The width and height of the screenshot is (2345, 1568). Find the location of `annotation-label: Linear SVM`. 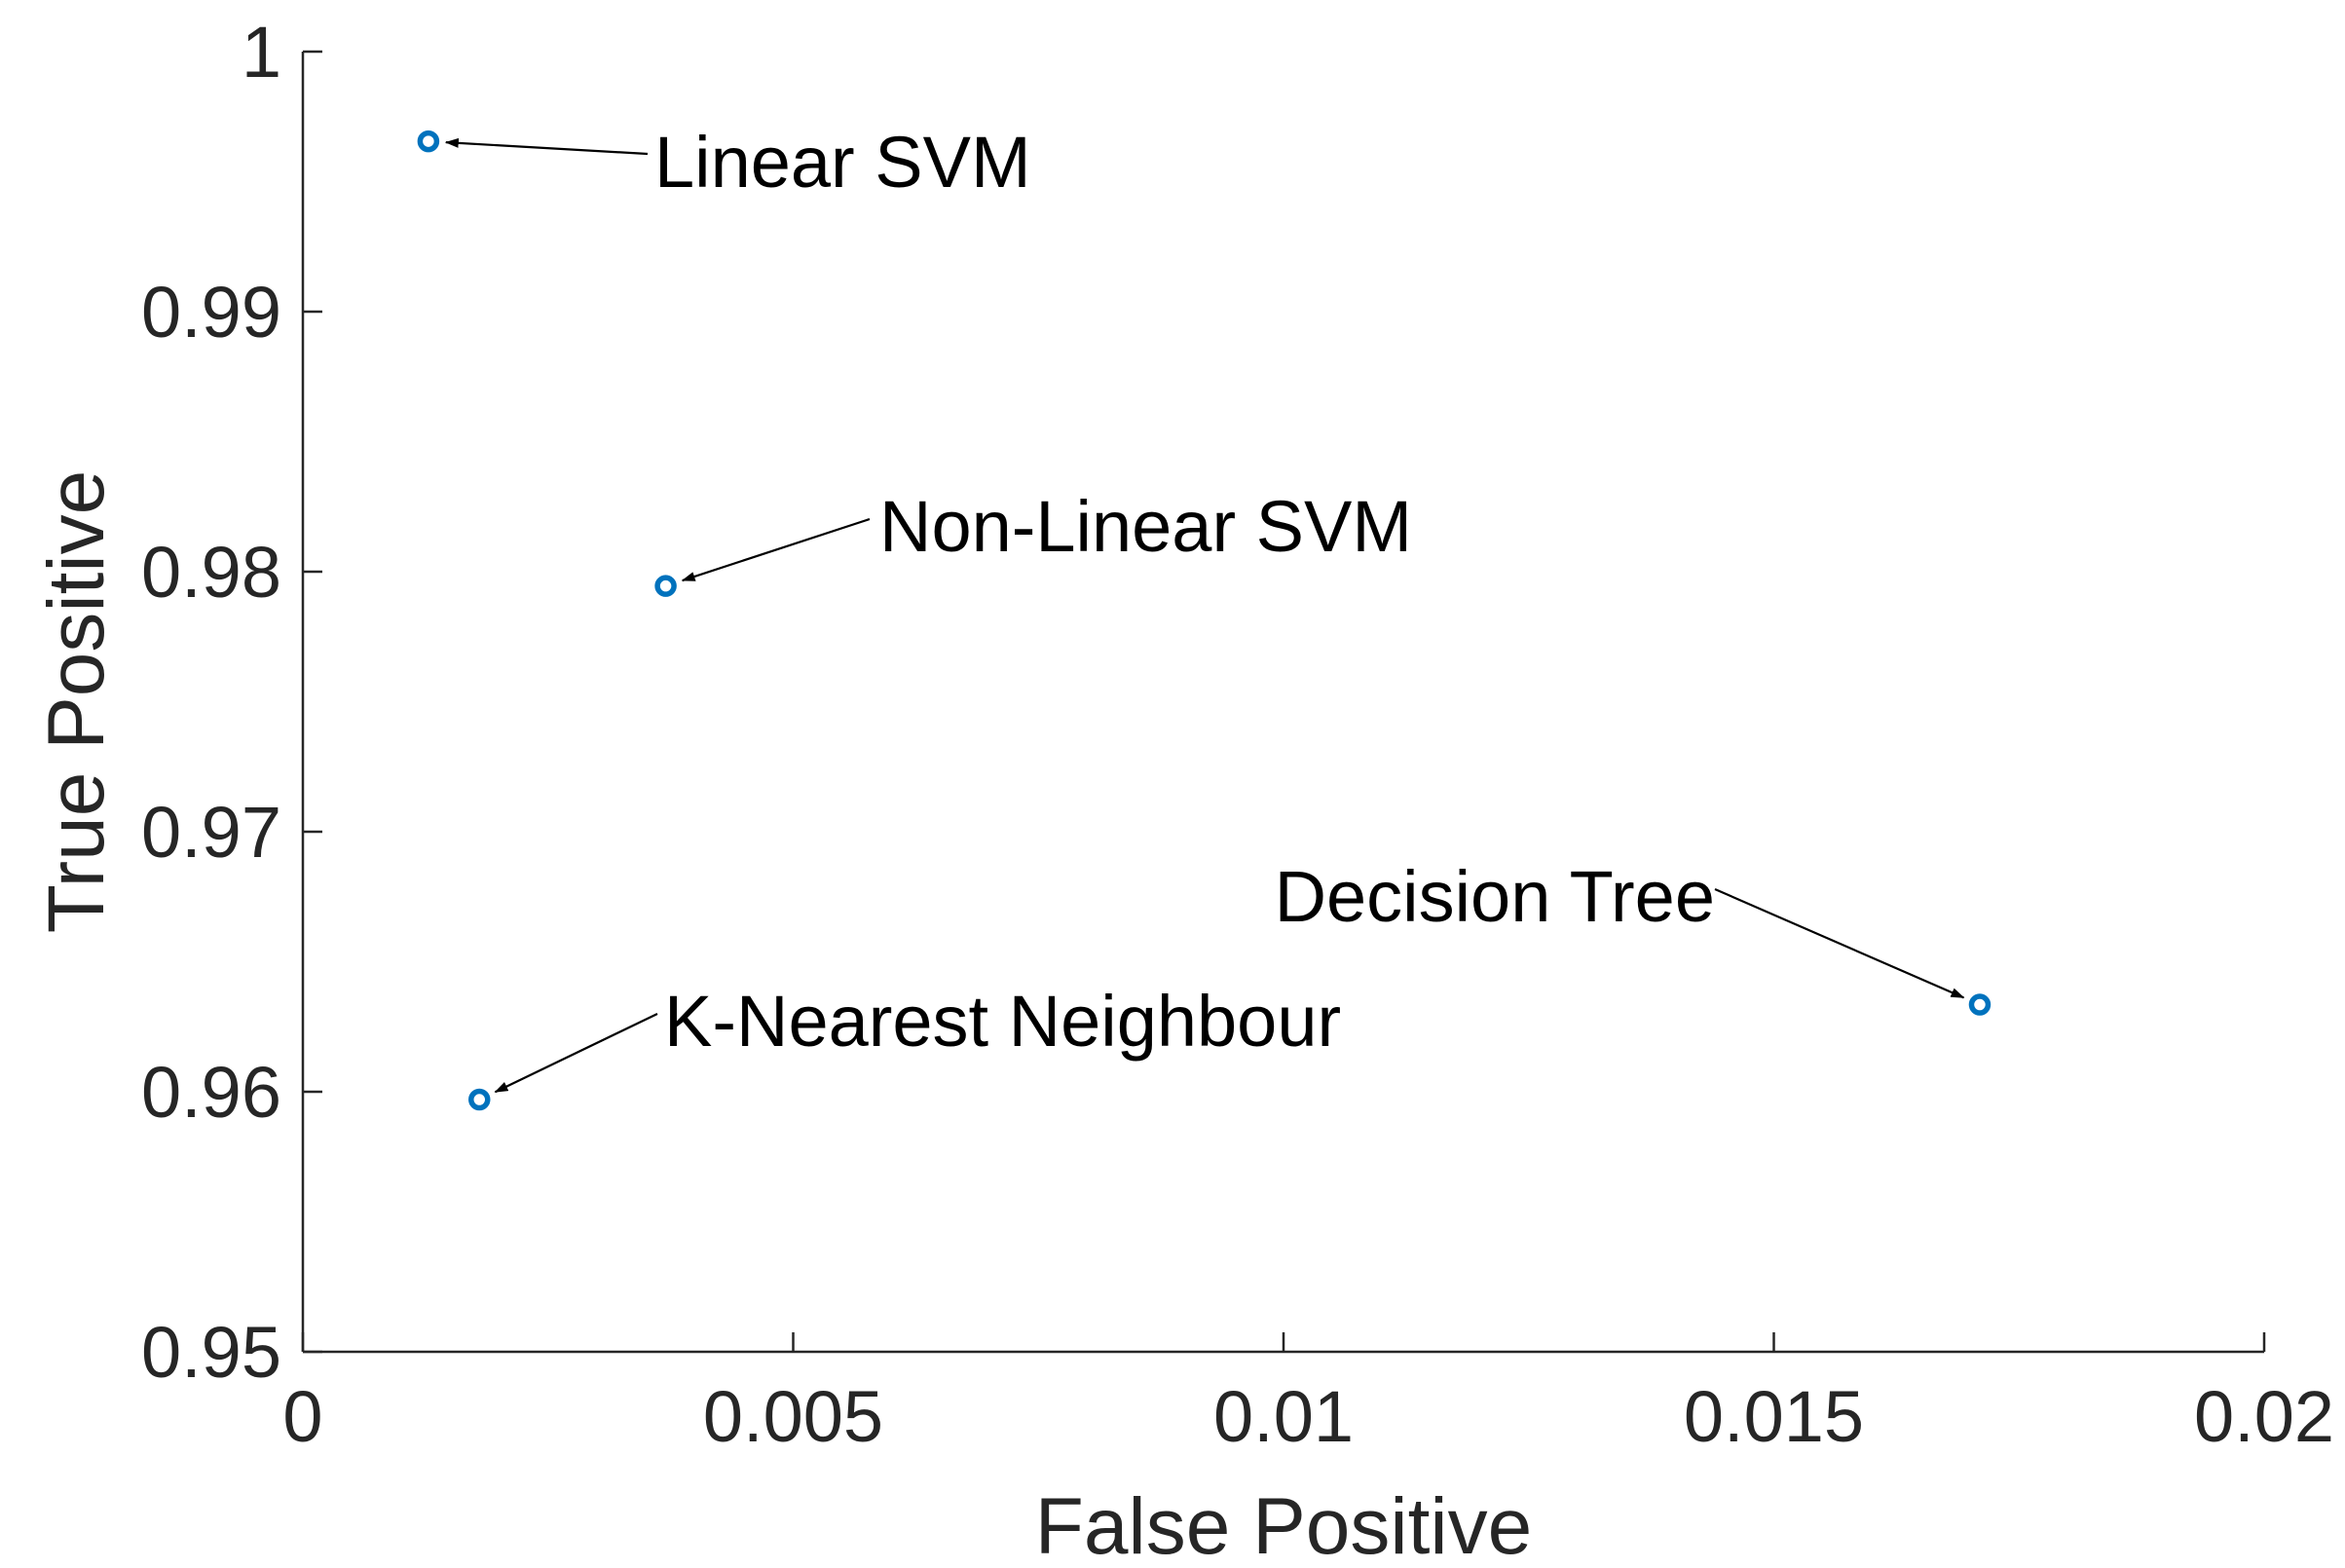

annotation-label: Linear SVM is located at coordinates (842, 162).